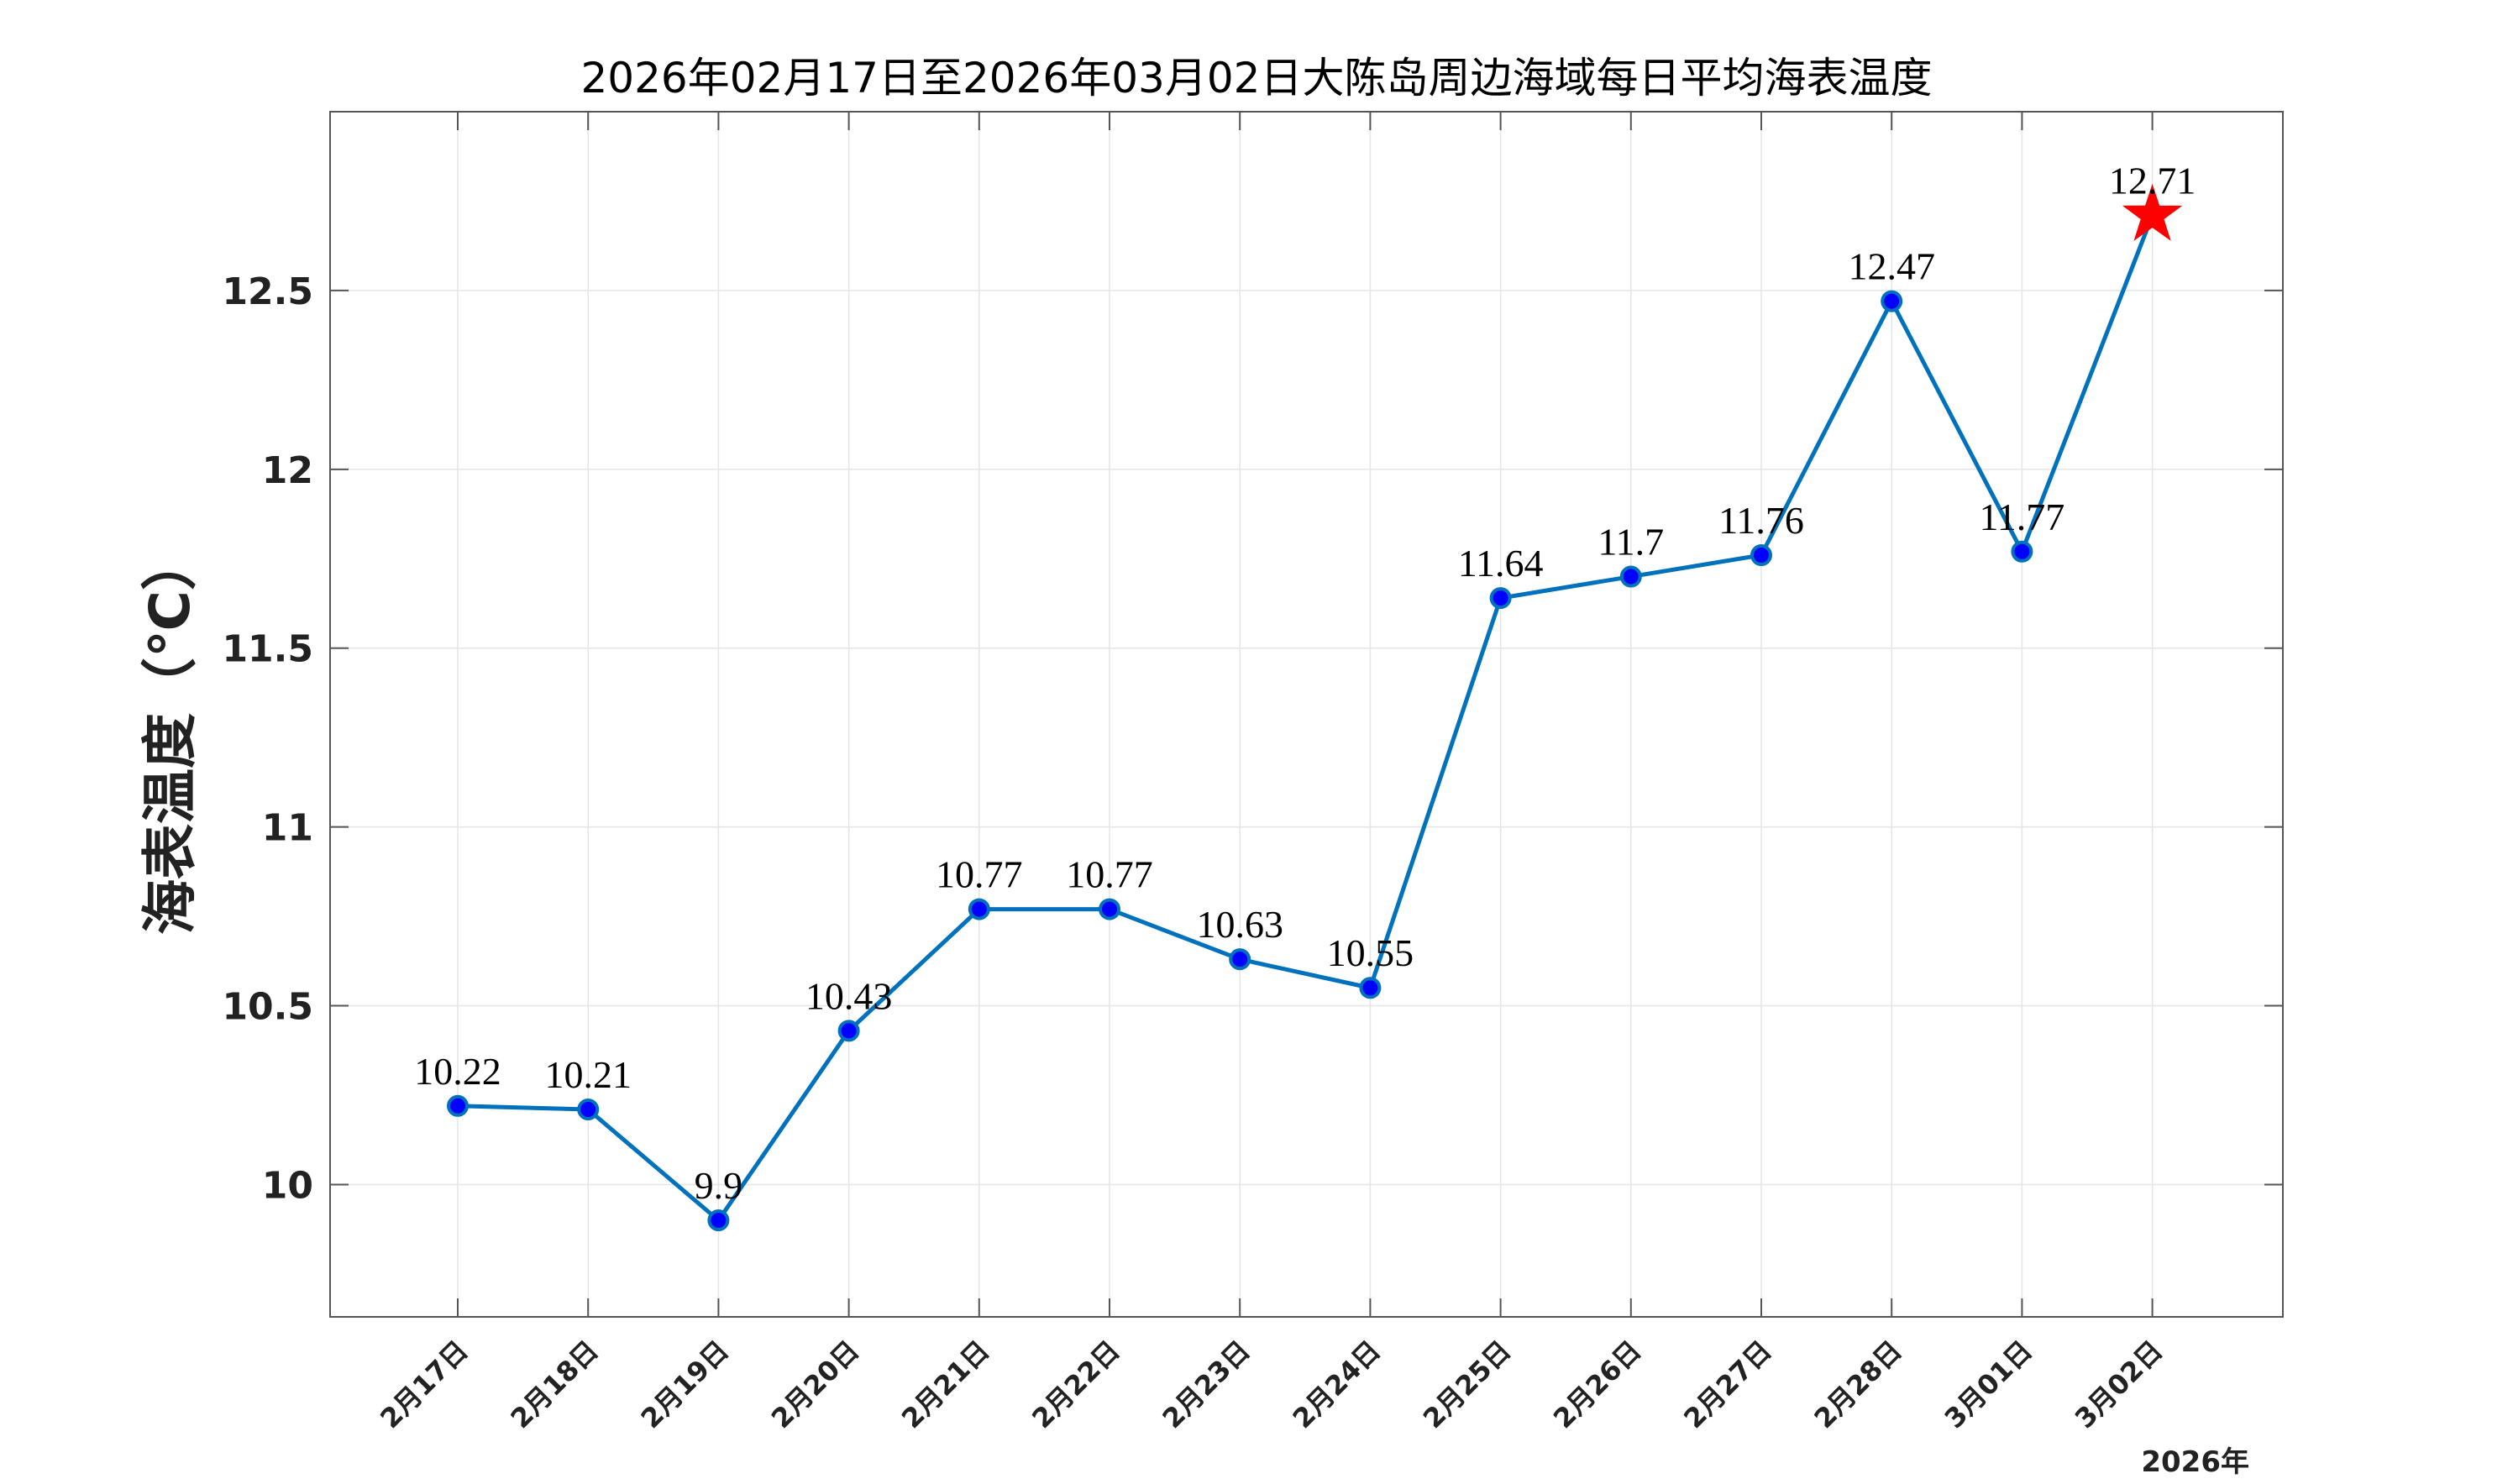 The image size is (2513, 1484). What do you see at coordinates (2119, 1385) in the screenshot?
I see `x-tick-label: 3月02日` at bounding box center [2119, 1385].